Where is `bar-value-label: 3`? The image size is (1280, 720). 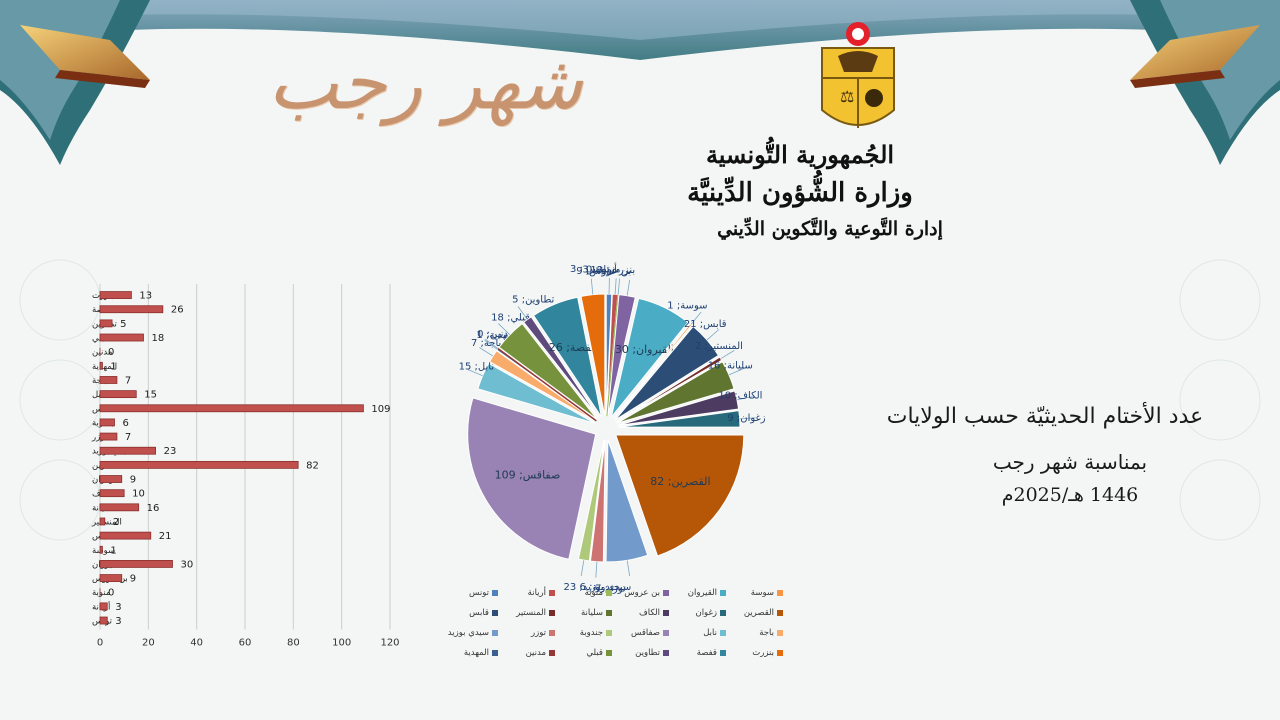
bar-value-label: 3 is located at coordinates (118, 607).